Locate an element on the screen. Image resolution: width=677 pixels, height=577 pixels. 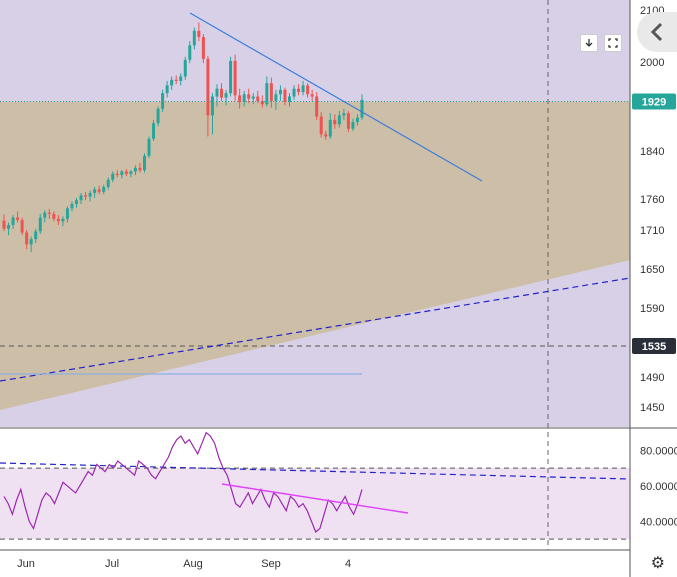
price-tick-label: 1490 is located at coordinates (652, 378).